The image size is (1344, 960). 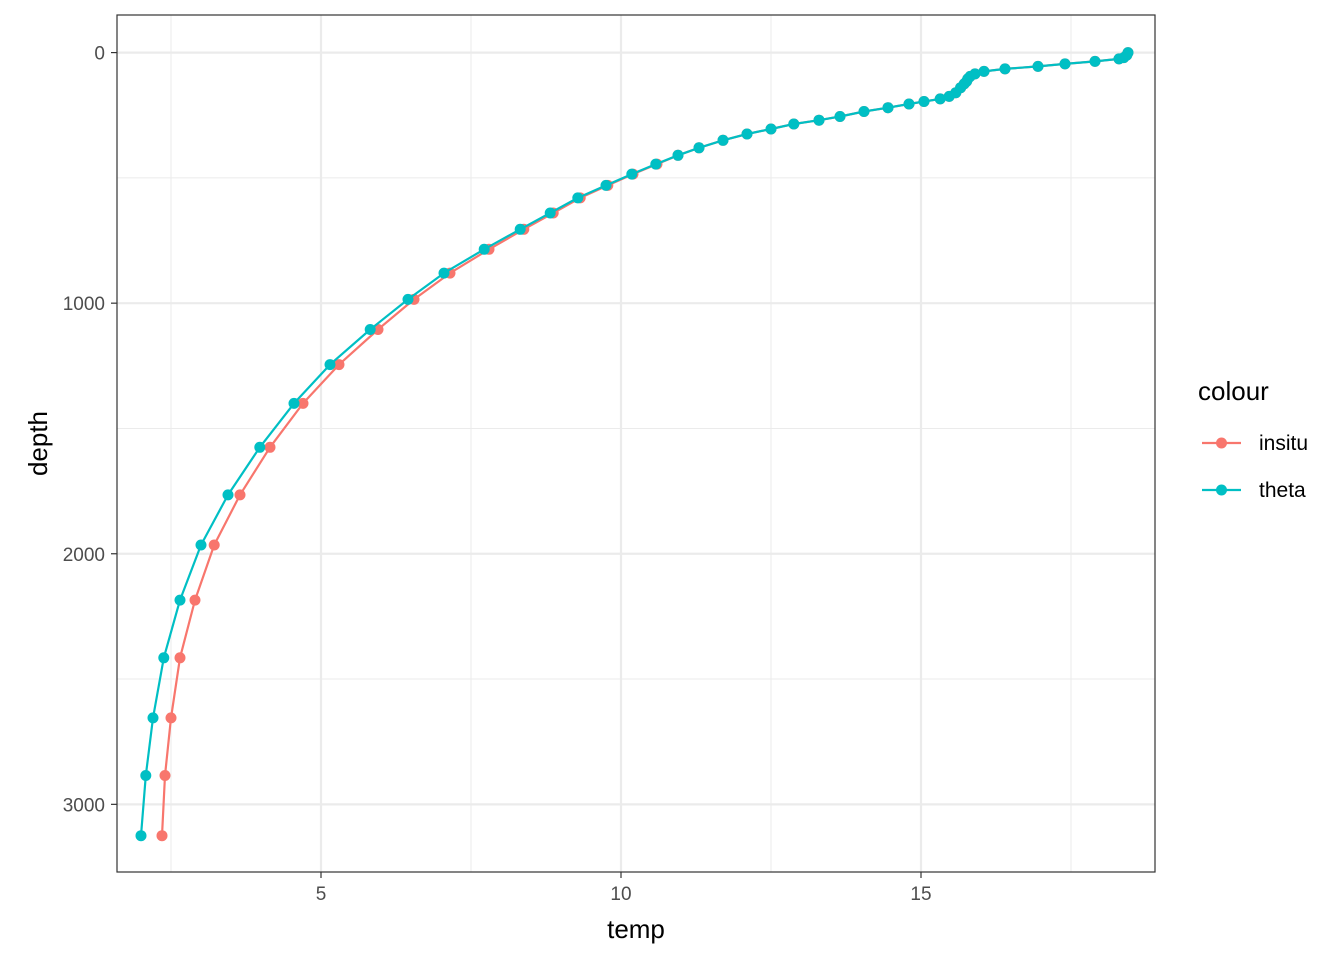 I want to click on y-tick-label: 3000, so click(x=84, y=805).